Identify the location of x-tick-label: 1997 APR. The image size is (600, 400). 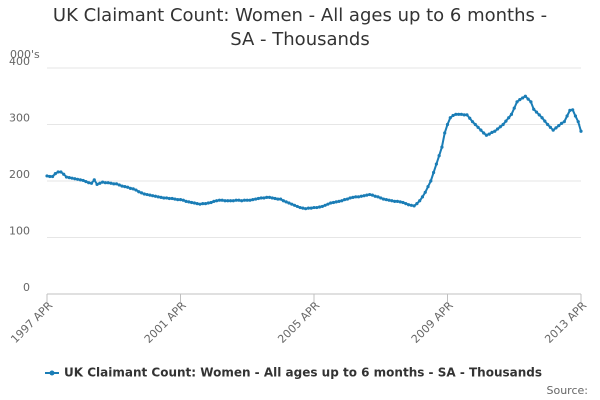
(31, 322).